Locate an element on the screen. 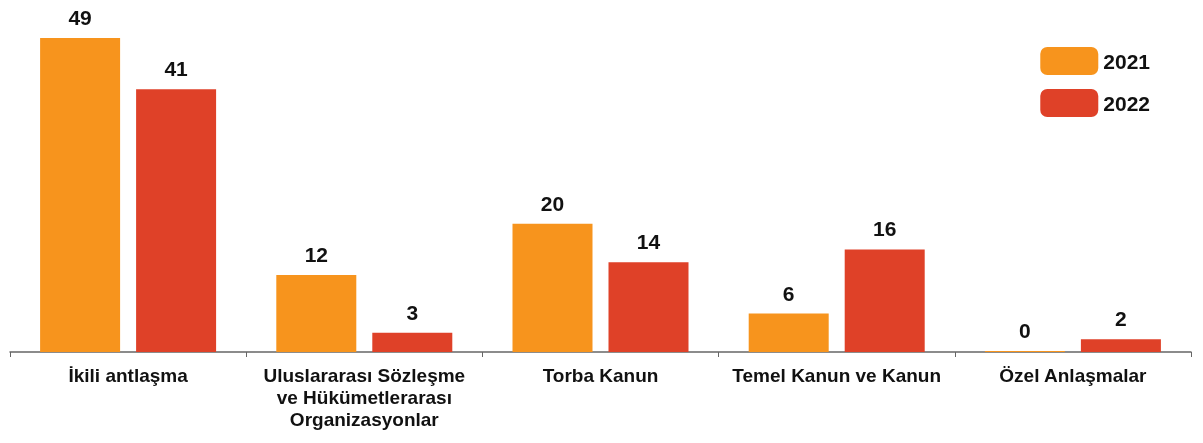 The width and height of the screenshot is (1203, 443). x-tick-label: Temel Kanun ve Kanun is located at coordinates (837, 375).